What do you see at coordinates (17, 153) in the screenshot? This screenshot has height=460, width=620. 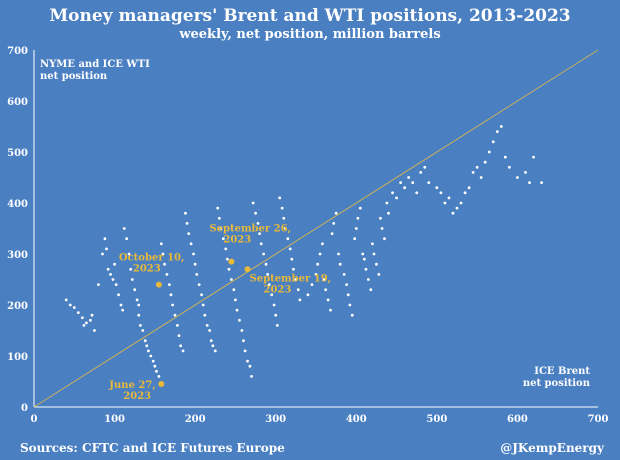 I see `y-tick-label: 500` at bounding box center [17, 153].